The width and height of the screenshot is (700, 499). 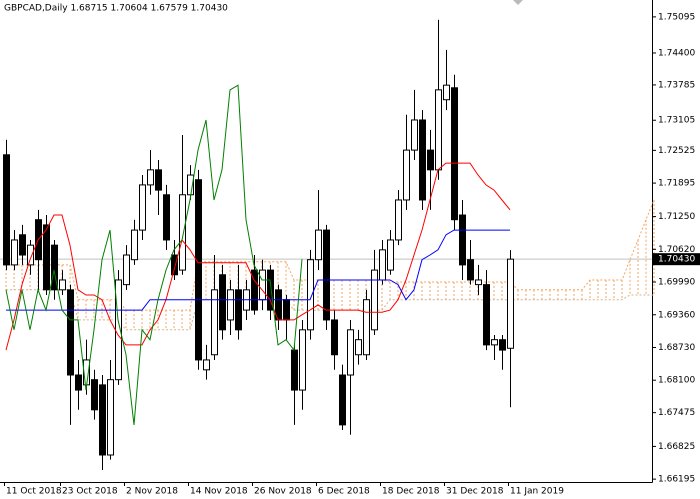 I want to click on y-tick-label: 1.66195, so click(x=676, y=480).